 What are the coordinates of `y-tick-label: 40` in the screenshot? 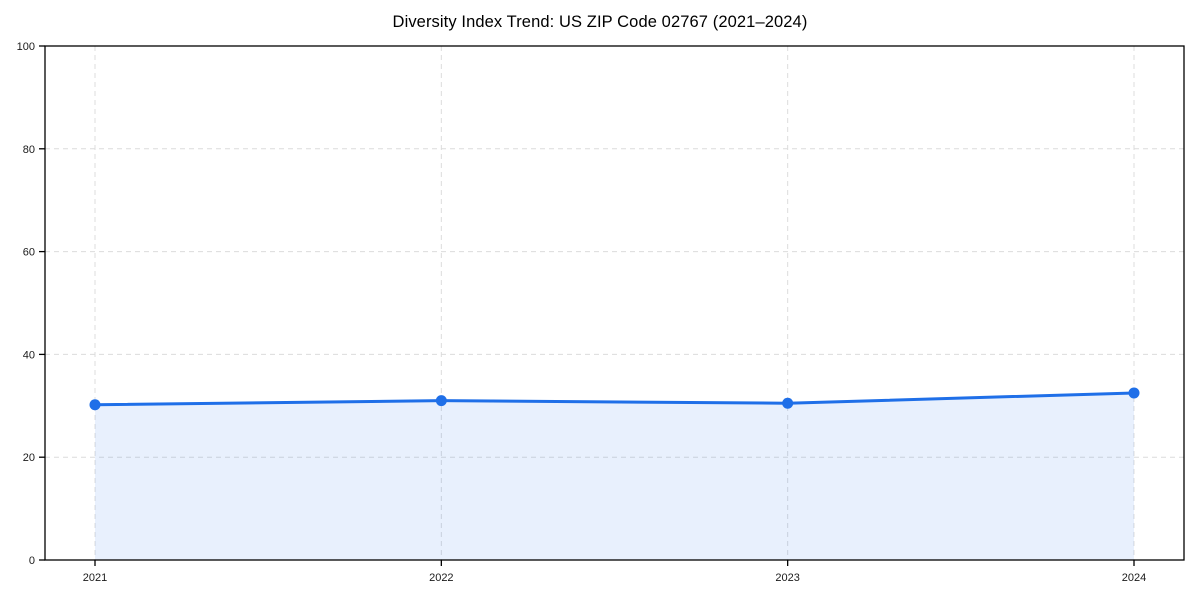 It's located at (29, 355).